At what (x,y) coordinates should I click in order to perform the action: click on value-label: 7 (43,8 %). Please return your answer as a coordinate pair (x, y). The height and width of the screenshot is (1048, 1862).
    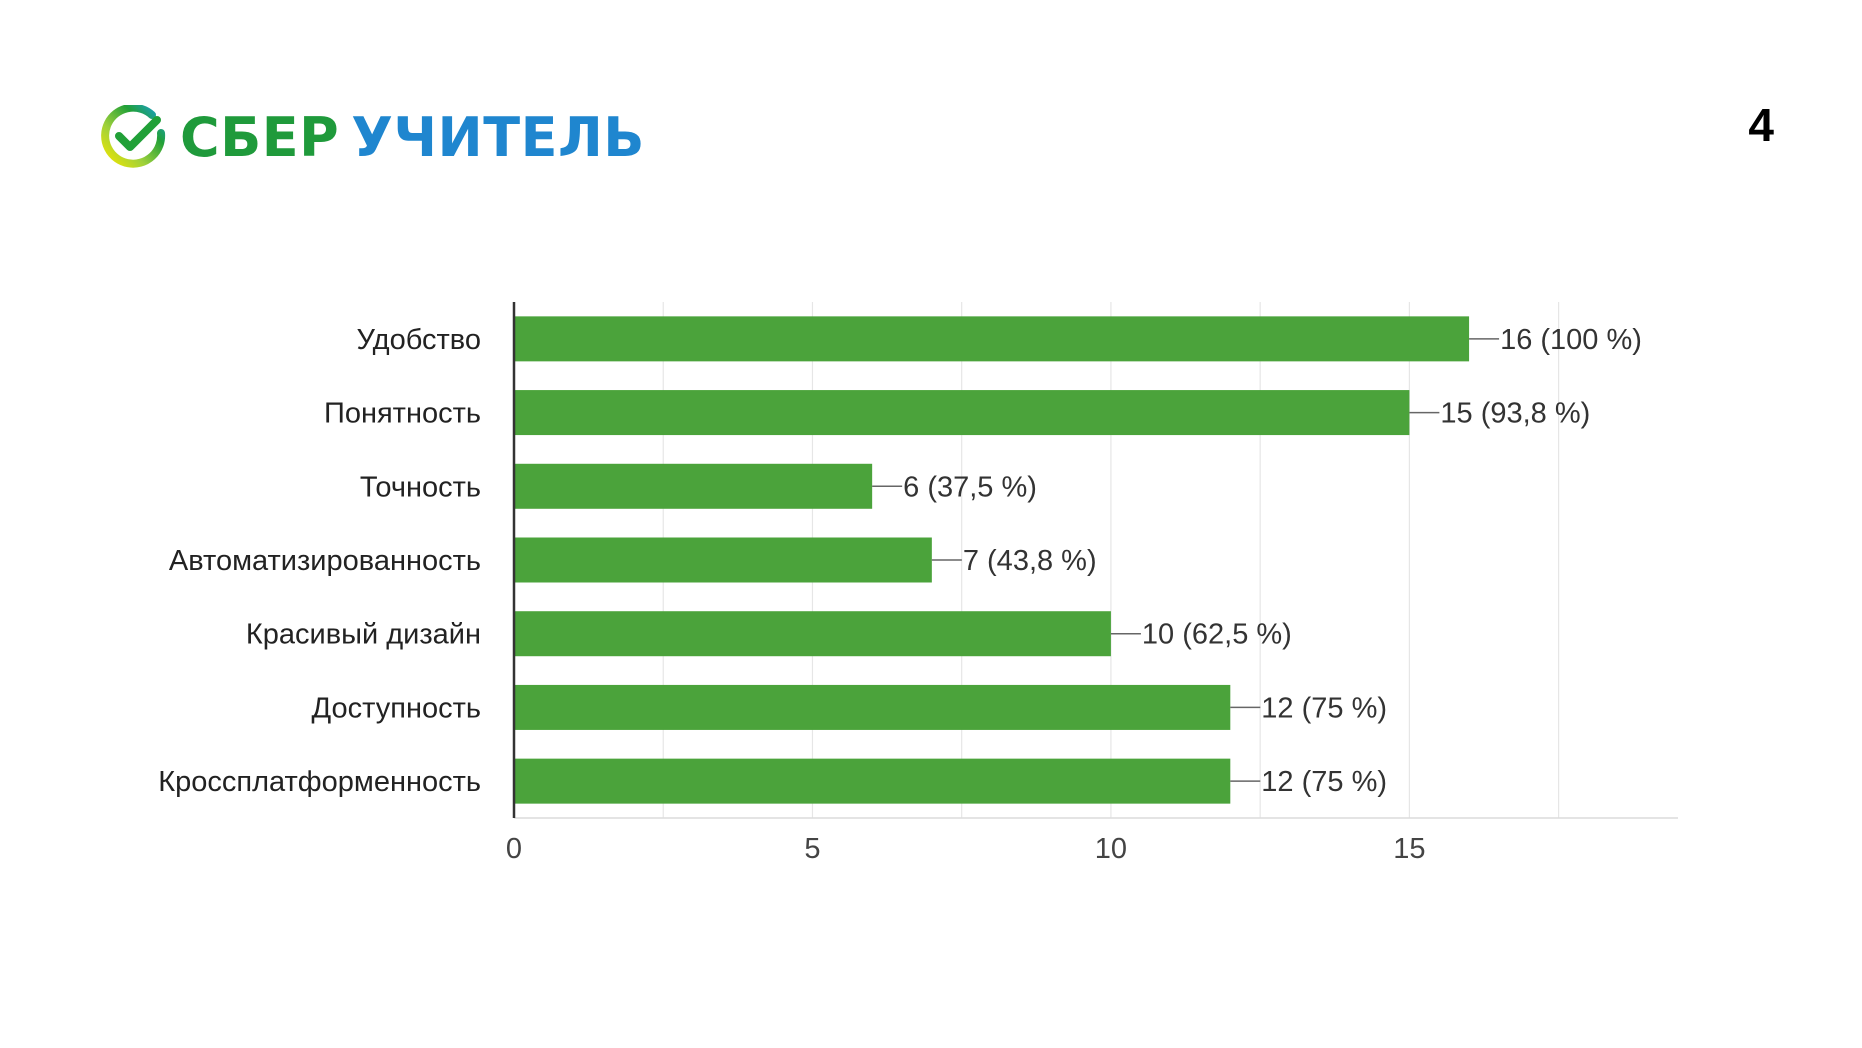
    Looking at the image, I should click on (1030, 561).